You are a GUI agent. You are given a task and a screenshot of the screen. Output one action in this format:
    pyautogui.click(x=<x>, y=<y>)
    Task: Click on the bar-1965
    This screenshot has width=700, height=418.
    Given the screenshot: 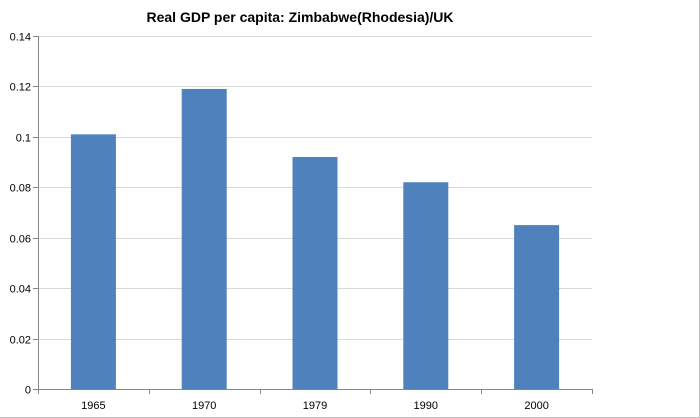 What is the action you would take?
    pyautogui.click(x=93, y=261)
    